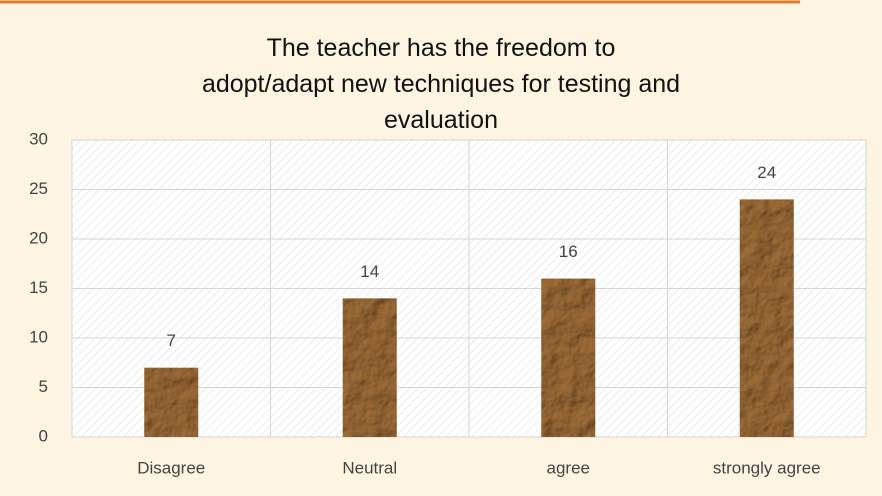 The width and height of the screenshot is (882, 496). I want to click on y-tick-label: 25, so click(38, 188).